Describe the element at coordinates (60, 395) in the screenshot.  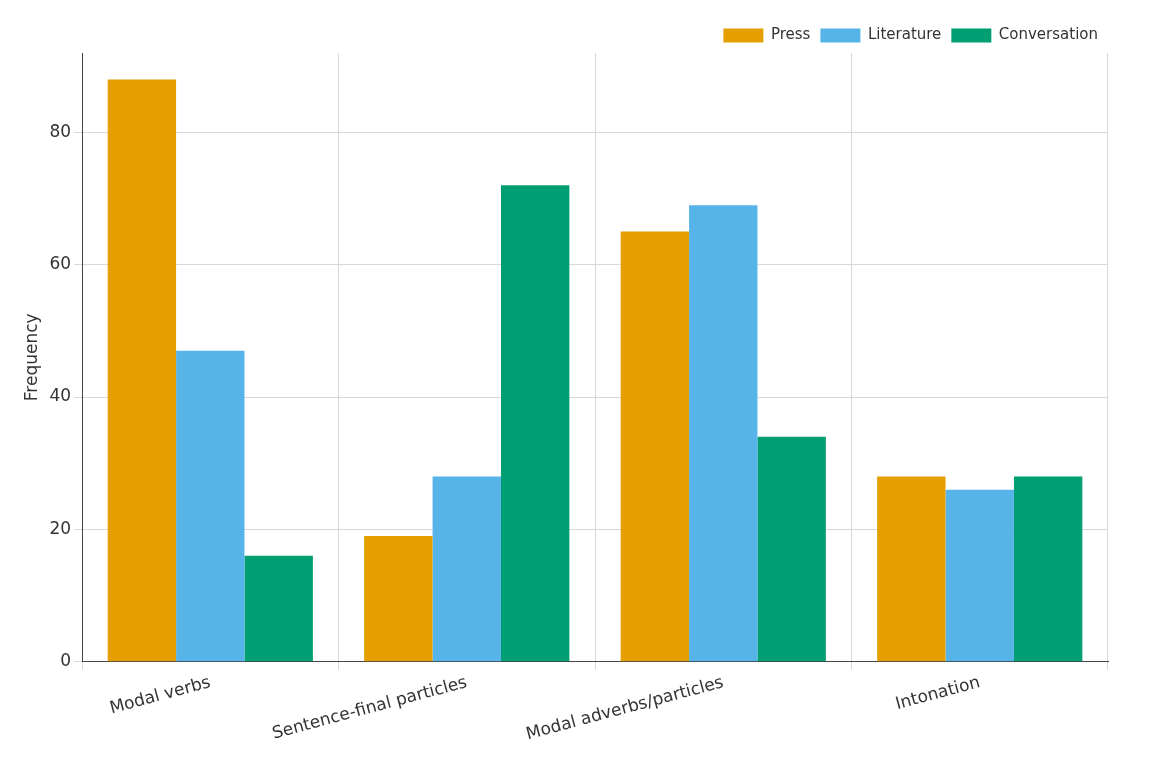
I see `y-tick-label: 40` at that location.